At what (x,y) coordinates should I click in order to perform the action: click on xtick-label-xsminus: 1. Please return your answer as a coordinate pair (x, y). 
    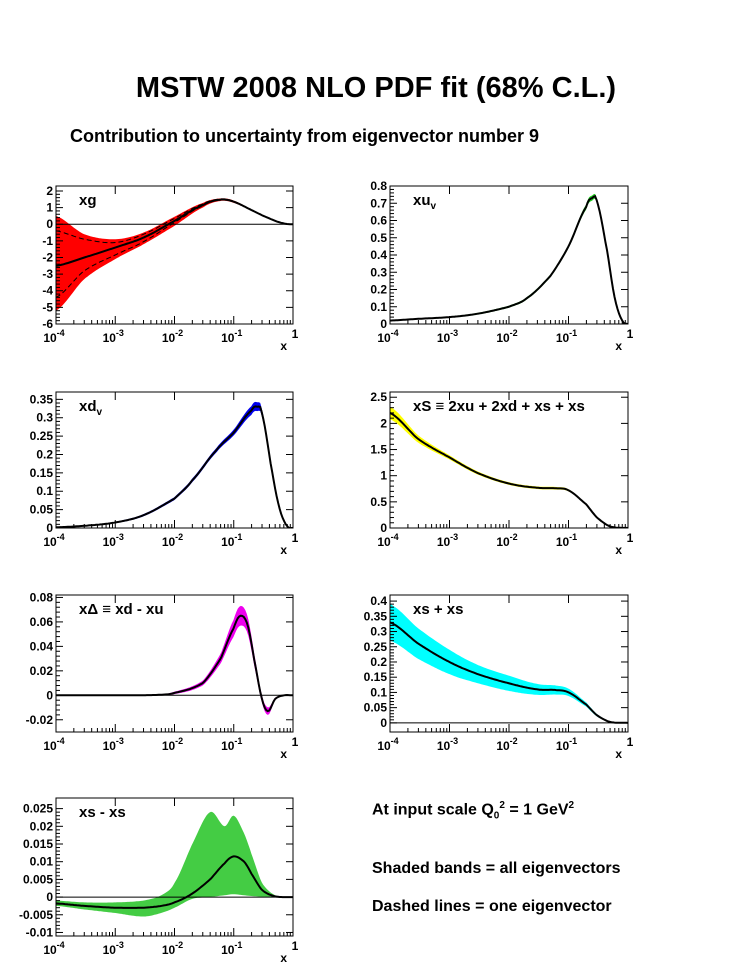
    Looking at the image, I should click on (295, 946).